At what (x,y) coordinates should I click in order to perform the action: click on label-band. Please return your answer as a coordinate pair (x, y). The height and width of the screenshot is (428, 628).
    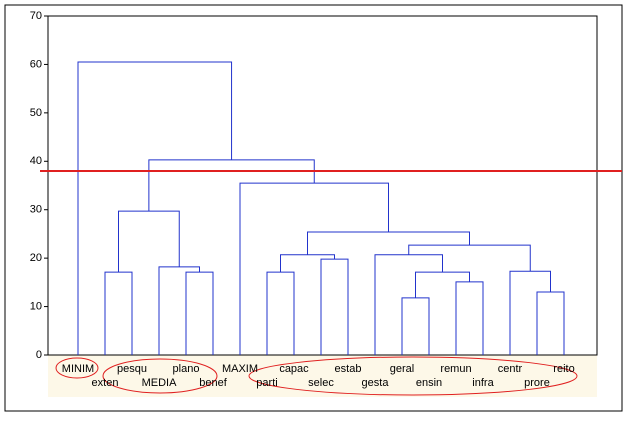
    Looking at the image, I should click on (322, 376).